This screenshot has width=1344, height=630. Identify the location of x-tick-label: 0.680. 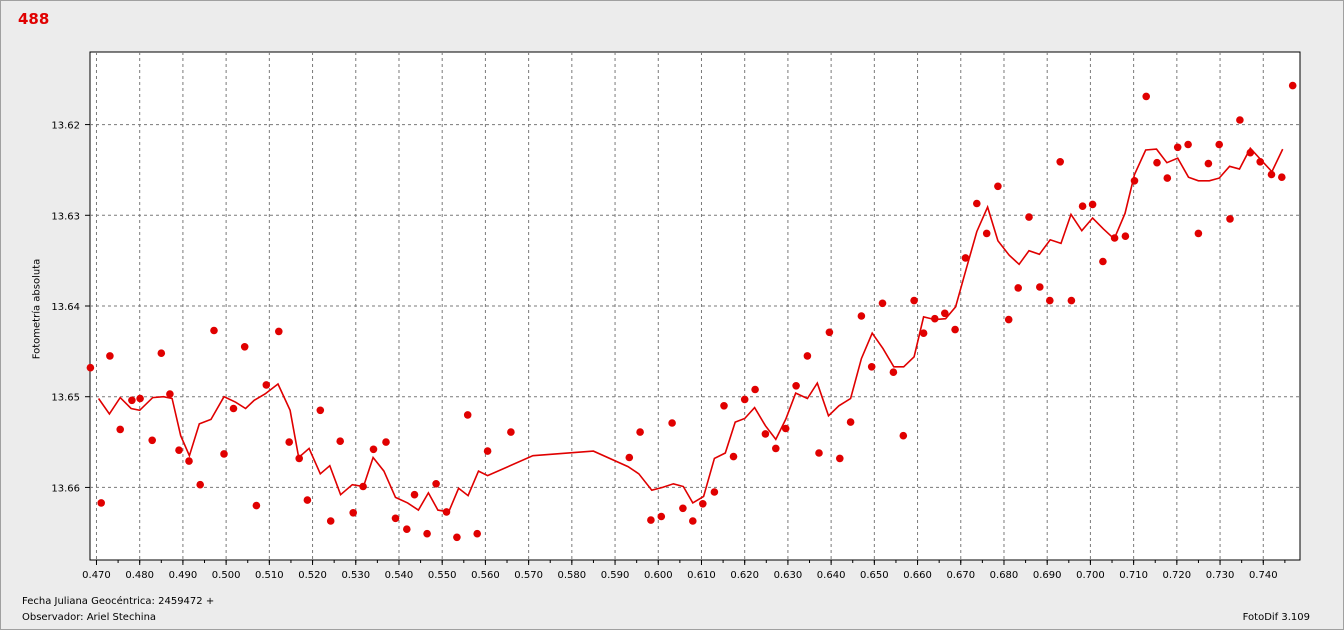
(1004, 575).